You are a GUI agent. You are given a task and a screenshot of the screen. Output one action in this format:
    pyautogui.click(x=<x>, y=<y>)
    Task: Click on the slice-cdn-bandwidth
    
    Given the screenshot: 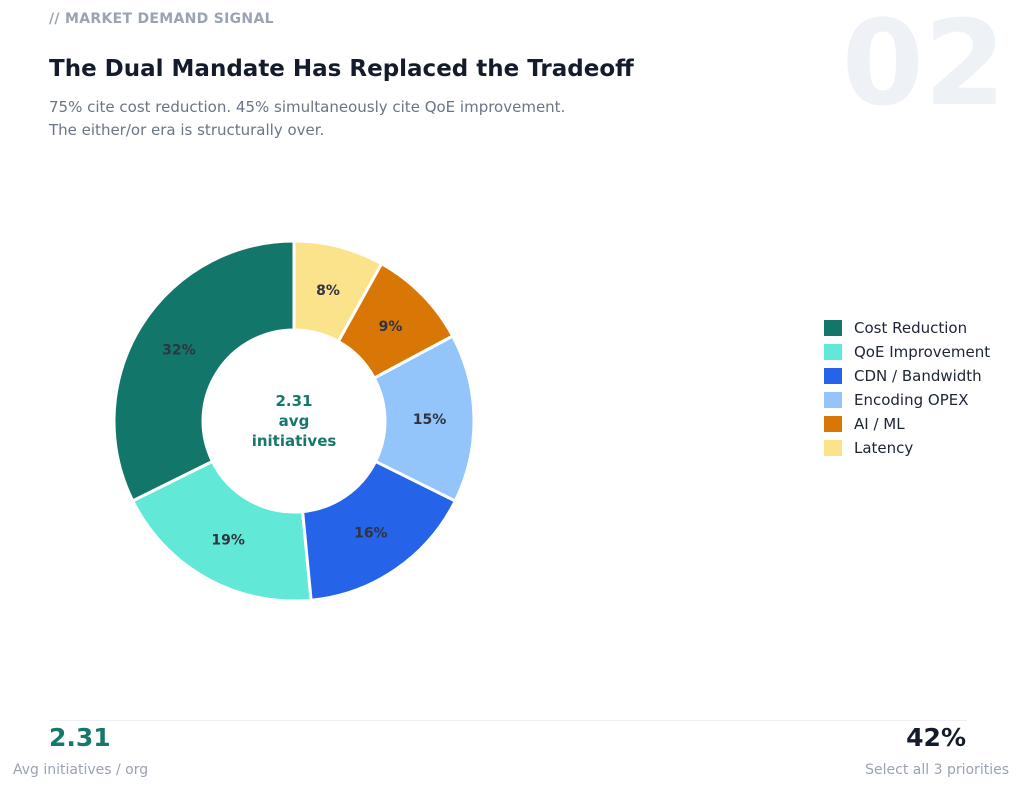 What is the action you would take?
    pyautogui.click(x=379, y=530)
    